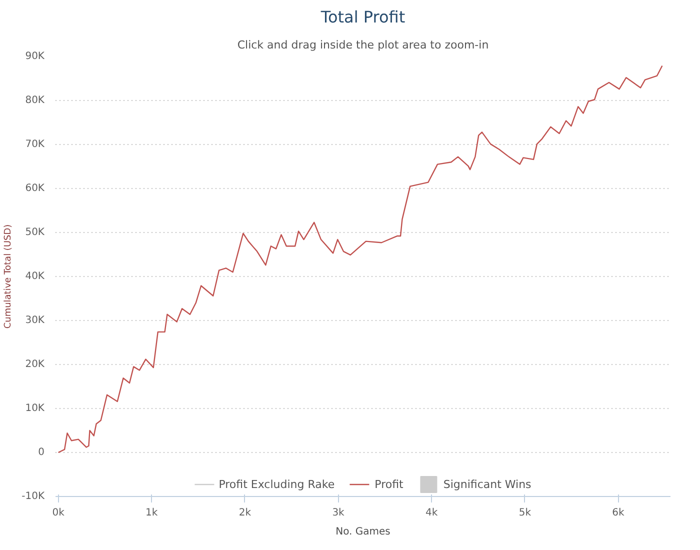  What do you see at coordinates (35, 364) in the screenshot?
I see `y-tick-label: 20K` at bounding box center [35, 364].